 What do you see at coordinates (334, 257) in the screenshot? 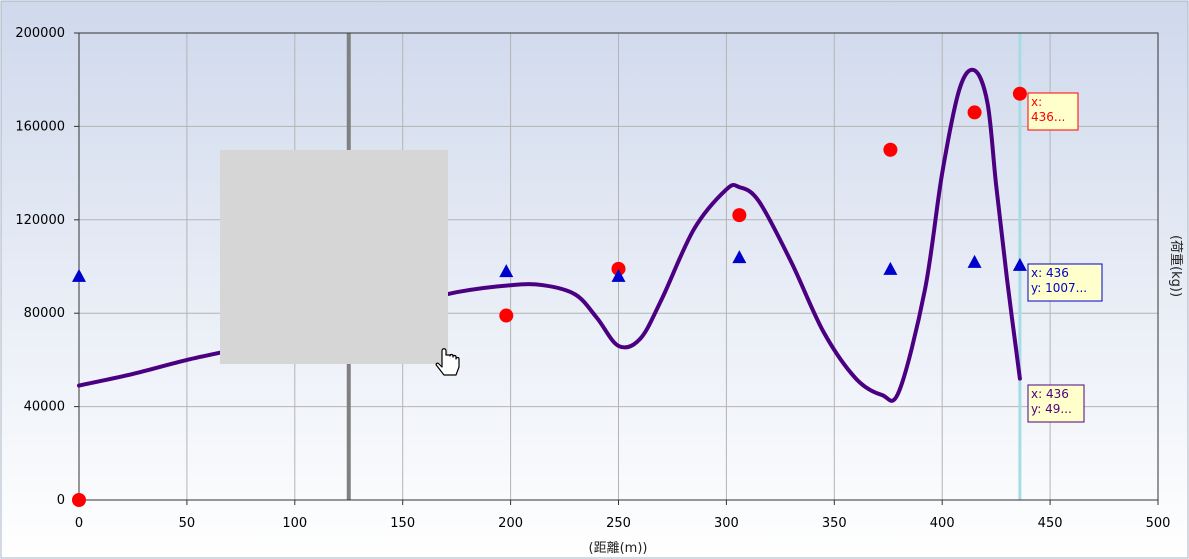
I see `occluding-panel` at bounding box center [334, 257].